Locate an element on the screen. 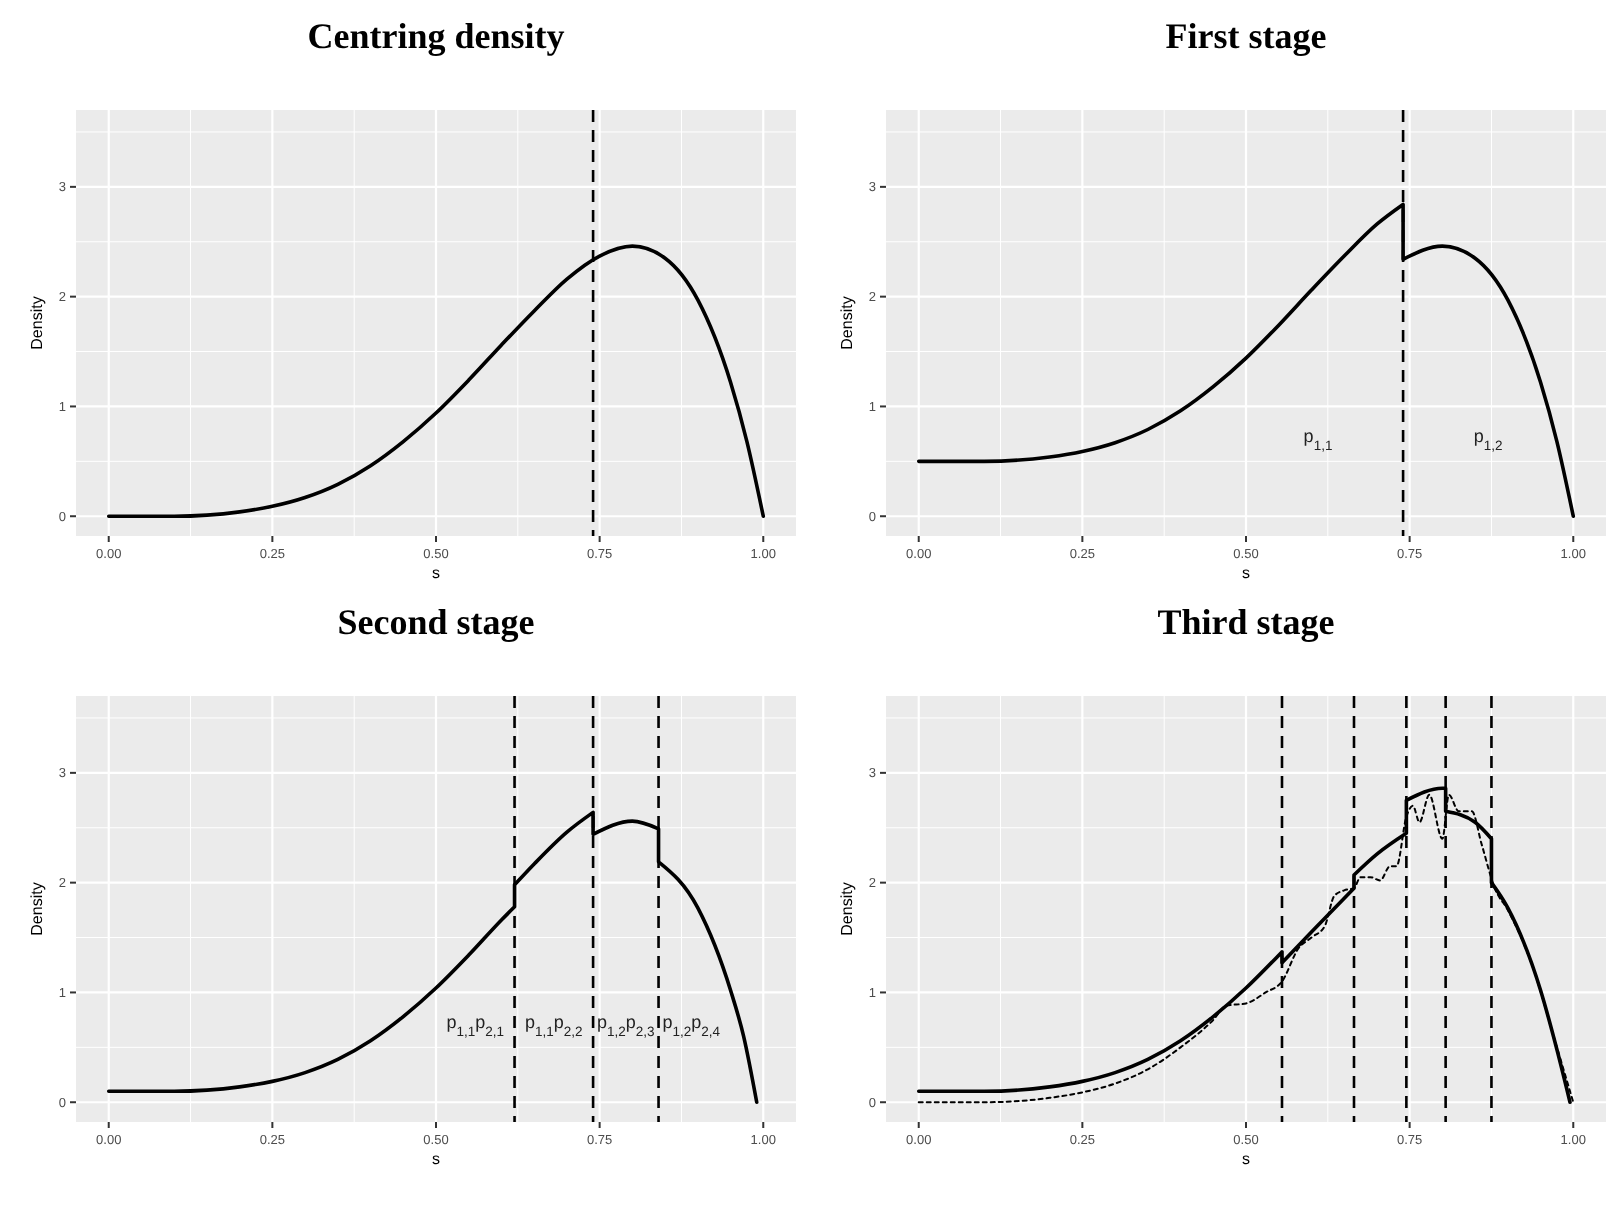 The height and width of the screenshot is (1210, 1620). chart-title: Centring density is located at coordinates (436, 36).